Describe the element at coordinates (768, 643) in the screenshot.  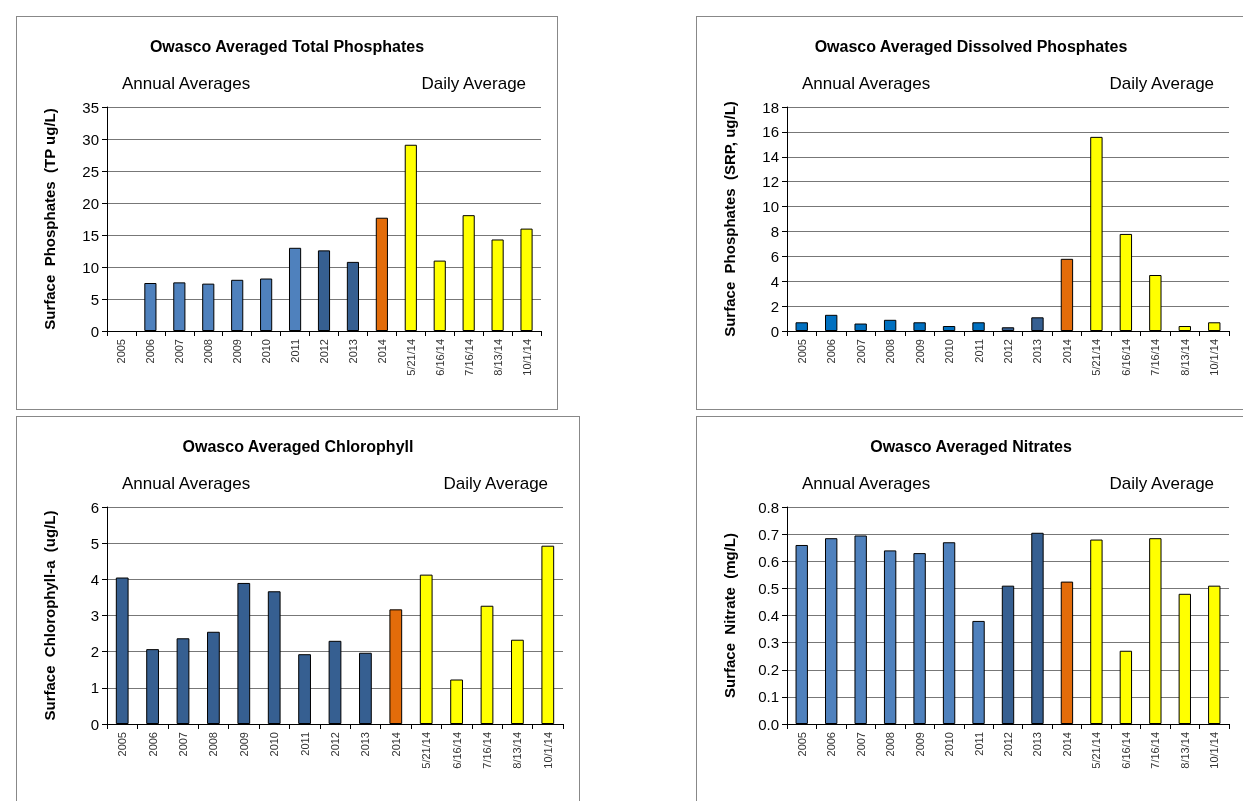
I see `y-tick-label: 0.3` at that location.